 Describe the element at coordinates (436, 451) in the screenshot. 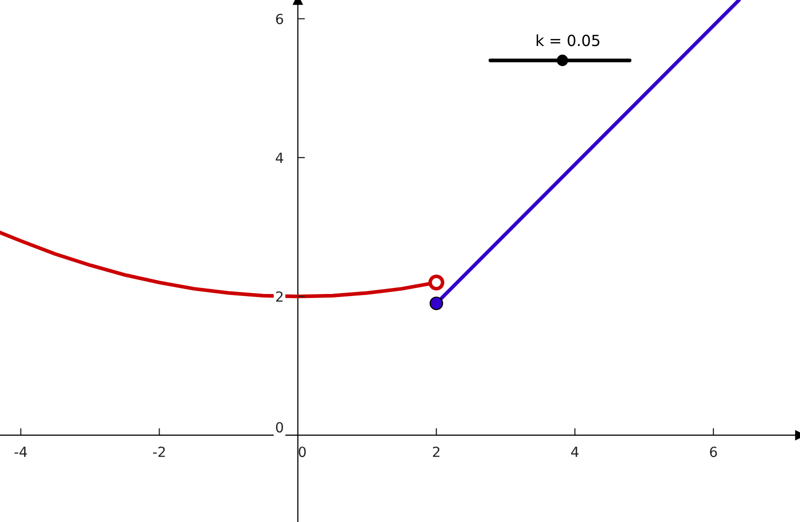

I see `x-tick-label: 2` at that location.